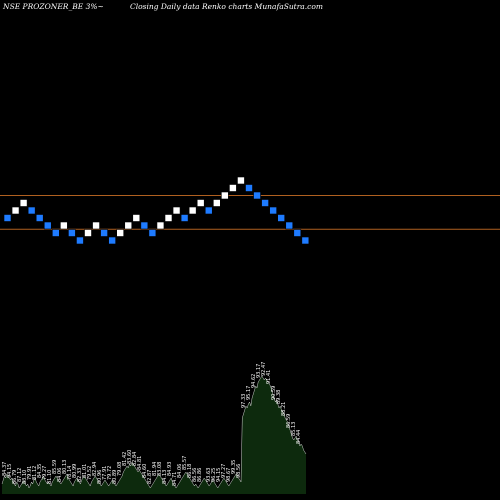  Describe the element at coordinates (110, 473) in the screenshot. I see `volume-label: 79.72` at that location.